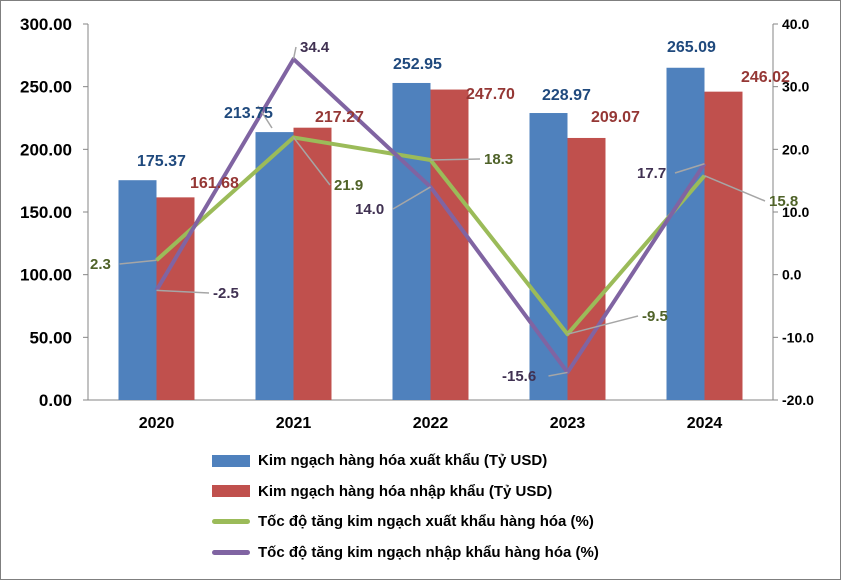 Image resolution: width=841 pixels, height=580 pixels. What do you see at coordinates (100, 264) in the screenshot?
I see `data-label: 2.3` at bounding box center [100, 264].